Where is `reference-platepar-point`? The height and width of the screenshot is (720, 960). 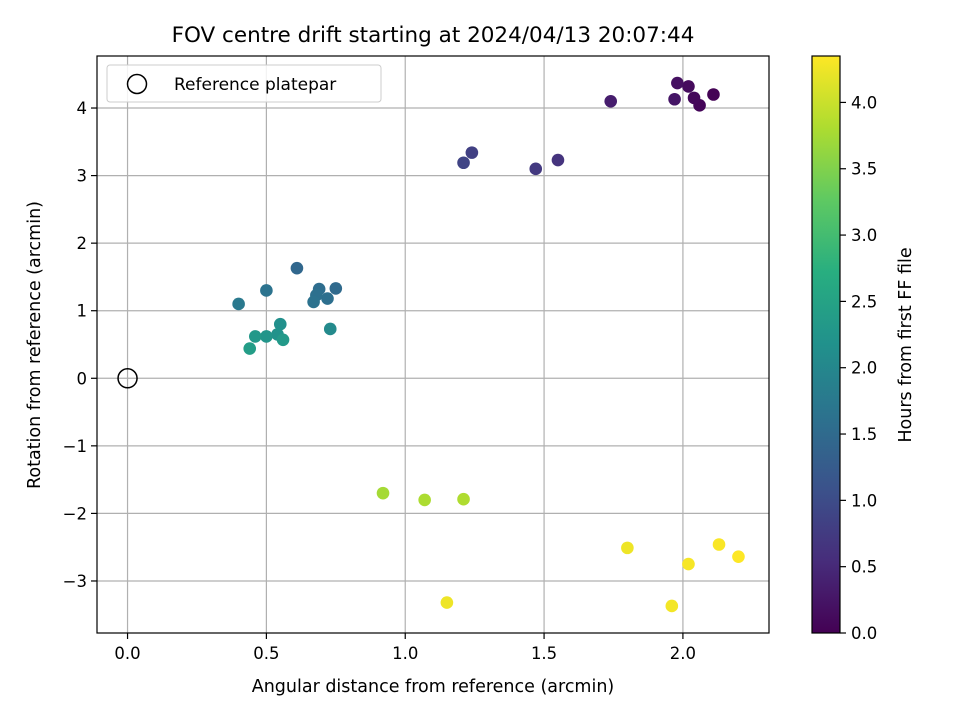
reference-platepar-point is located at coordinates (127, 378).